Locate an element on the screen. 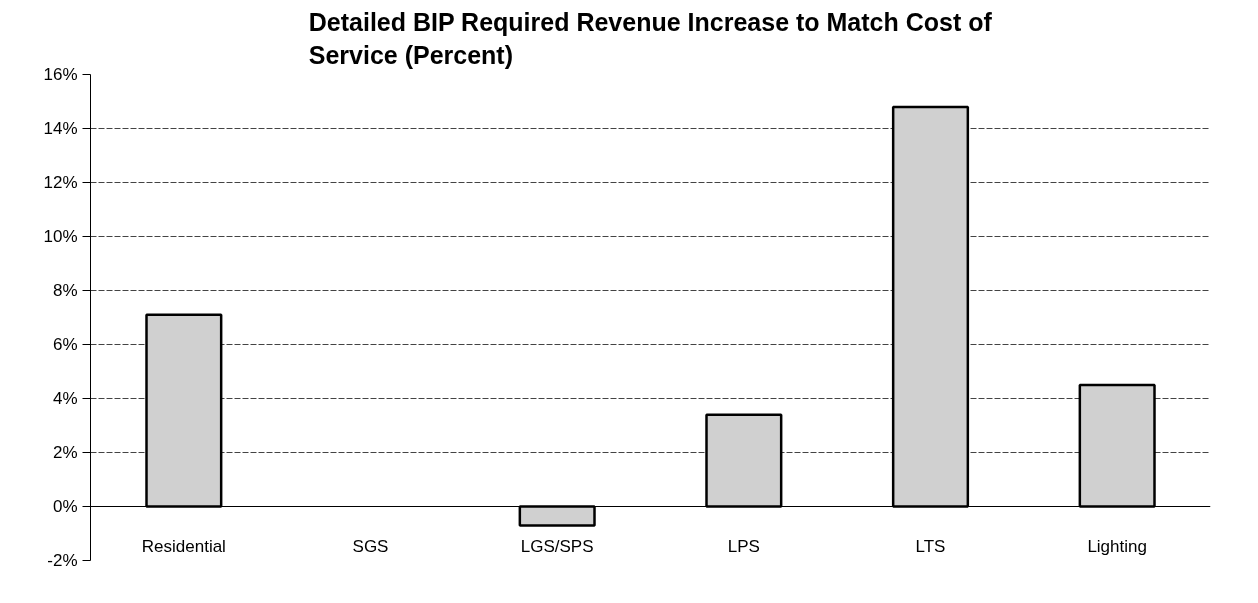  y-tick-label: 6% is located at coordinates (65, 344).